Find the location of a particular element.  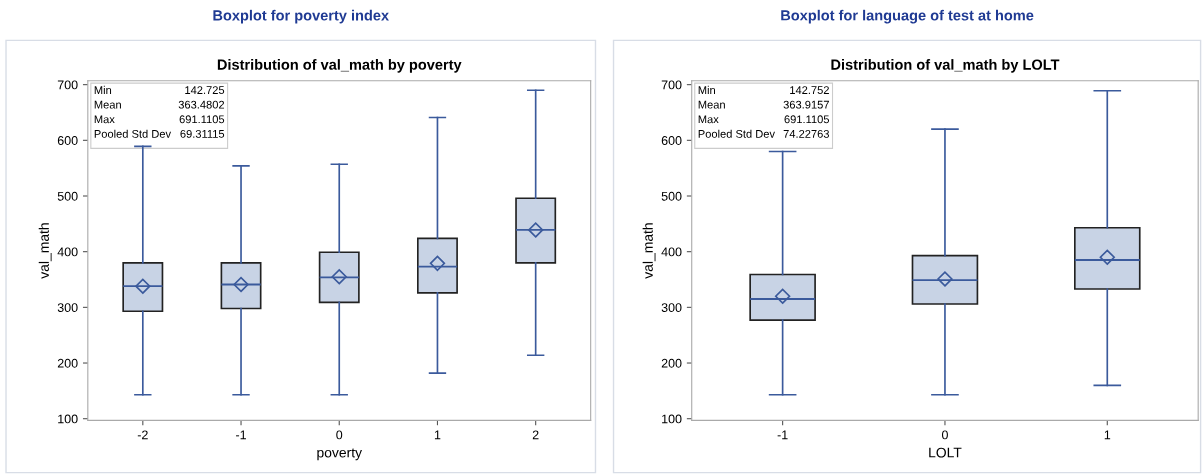

annotation: 142.725 is located at coordinates (205, 90).